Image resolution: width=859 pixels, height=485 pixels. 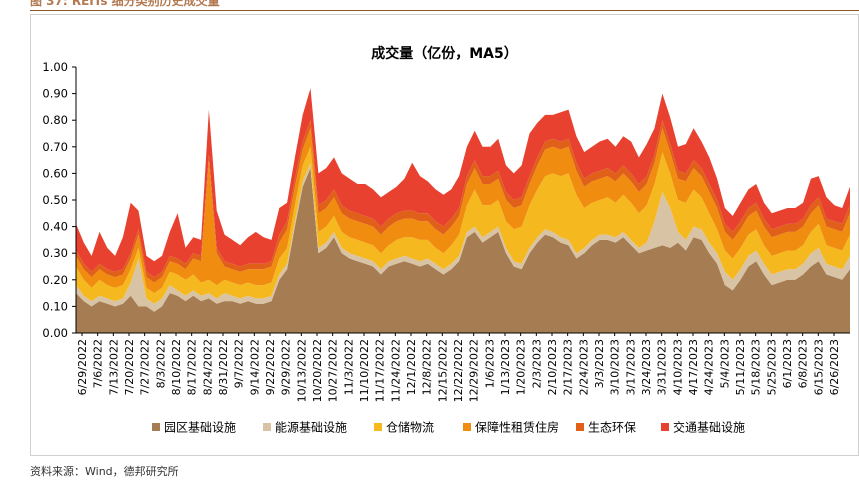 I want to click on x-tick-label: 2/17/2023, so click(x=568, y=367).